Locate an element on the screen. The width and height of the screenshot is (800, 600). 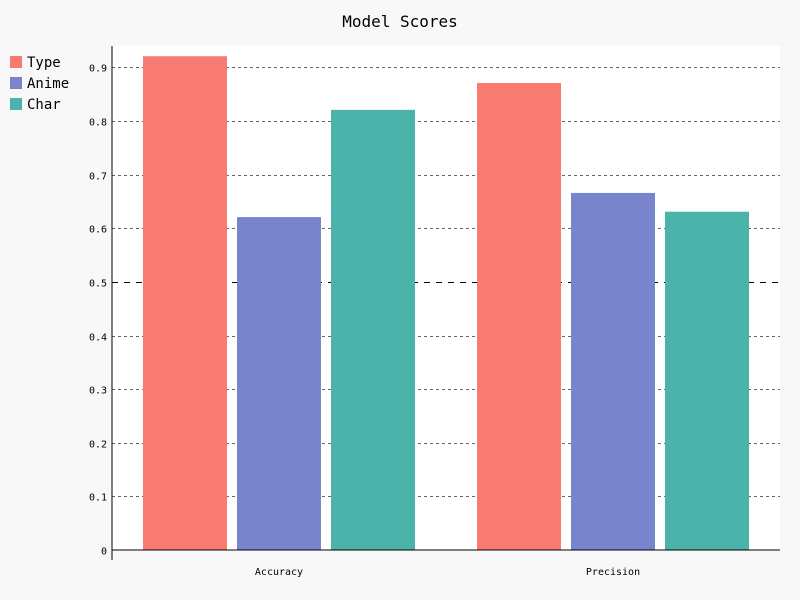
bar-anime-accuracy is located at coordinates (279, 384).